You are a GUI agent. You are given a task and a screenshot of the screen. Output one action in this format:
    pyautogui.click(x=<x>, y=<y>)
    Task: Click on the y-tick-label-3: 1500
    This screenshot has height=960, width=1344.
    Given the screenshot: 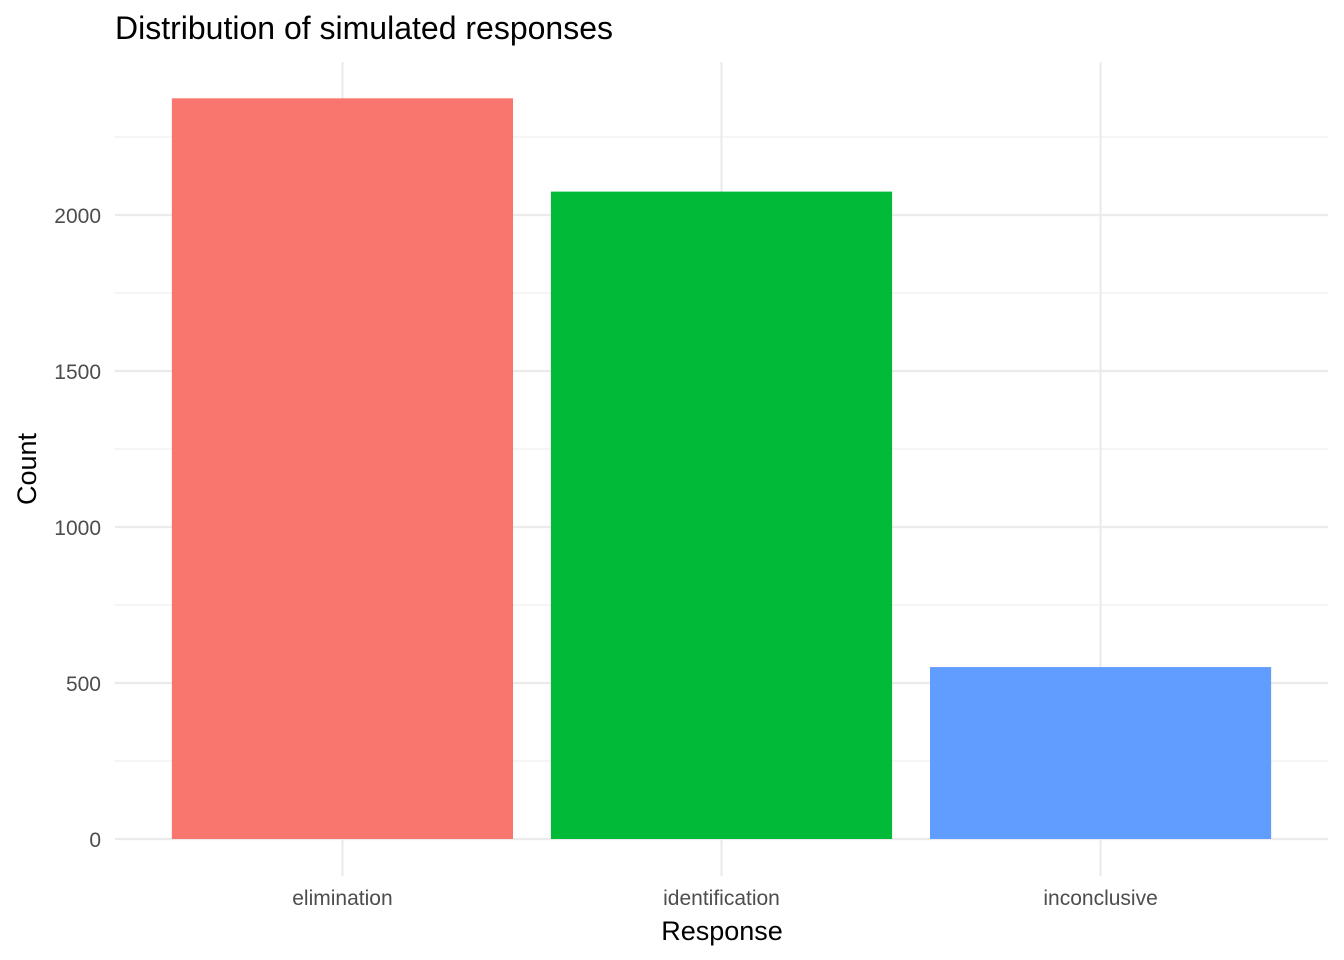 What is the action you would take?
    pyautogui.click(x=77, y=372)
    